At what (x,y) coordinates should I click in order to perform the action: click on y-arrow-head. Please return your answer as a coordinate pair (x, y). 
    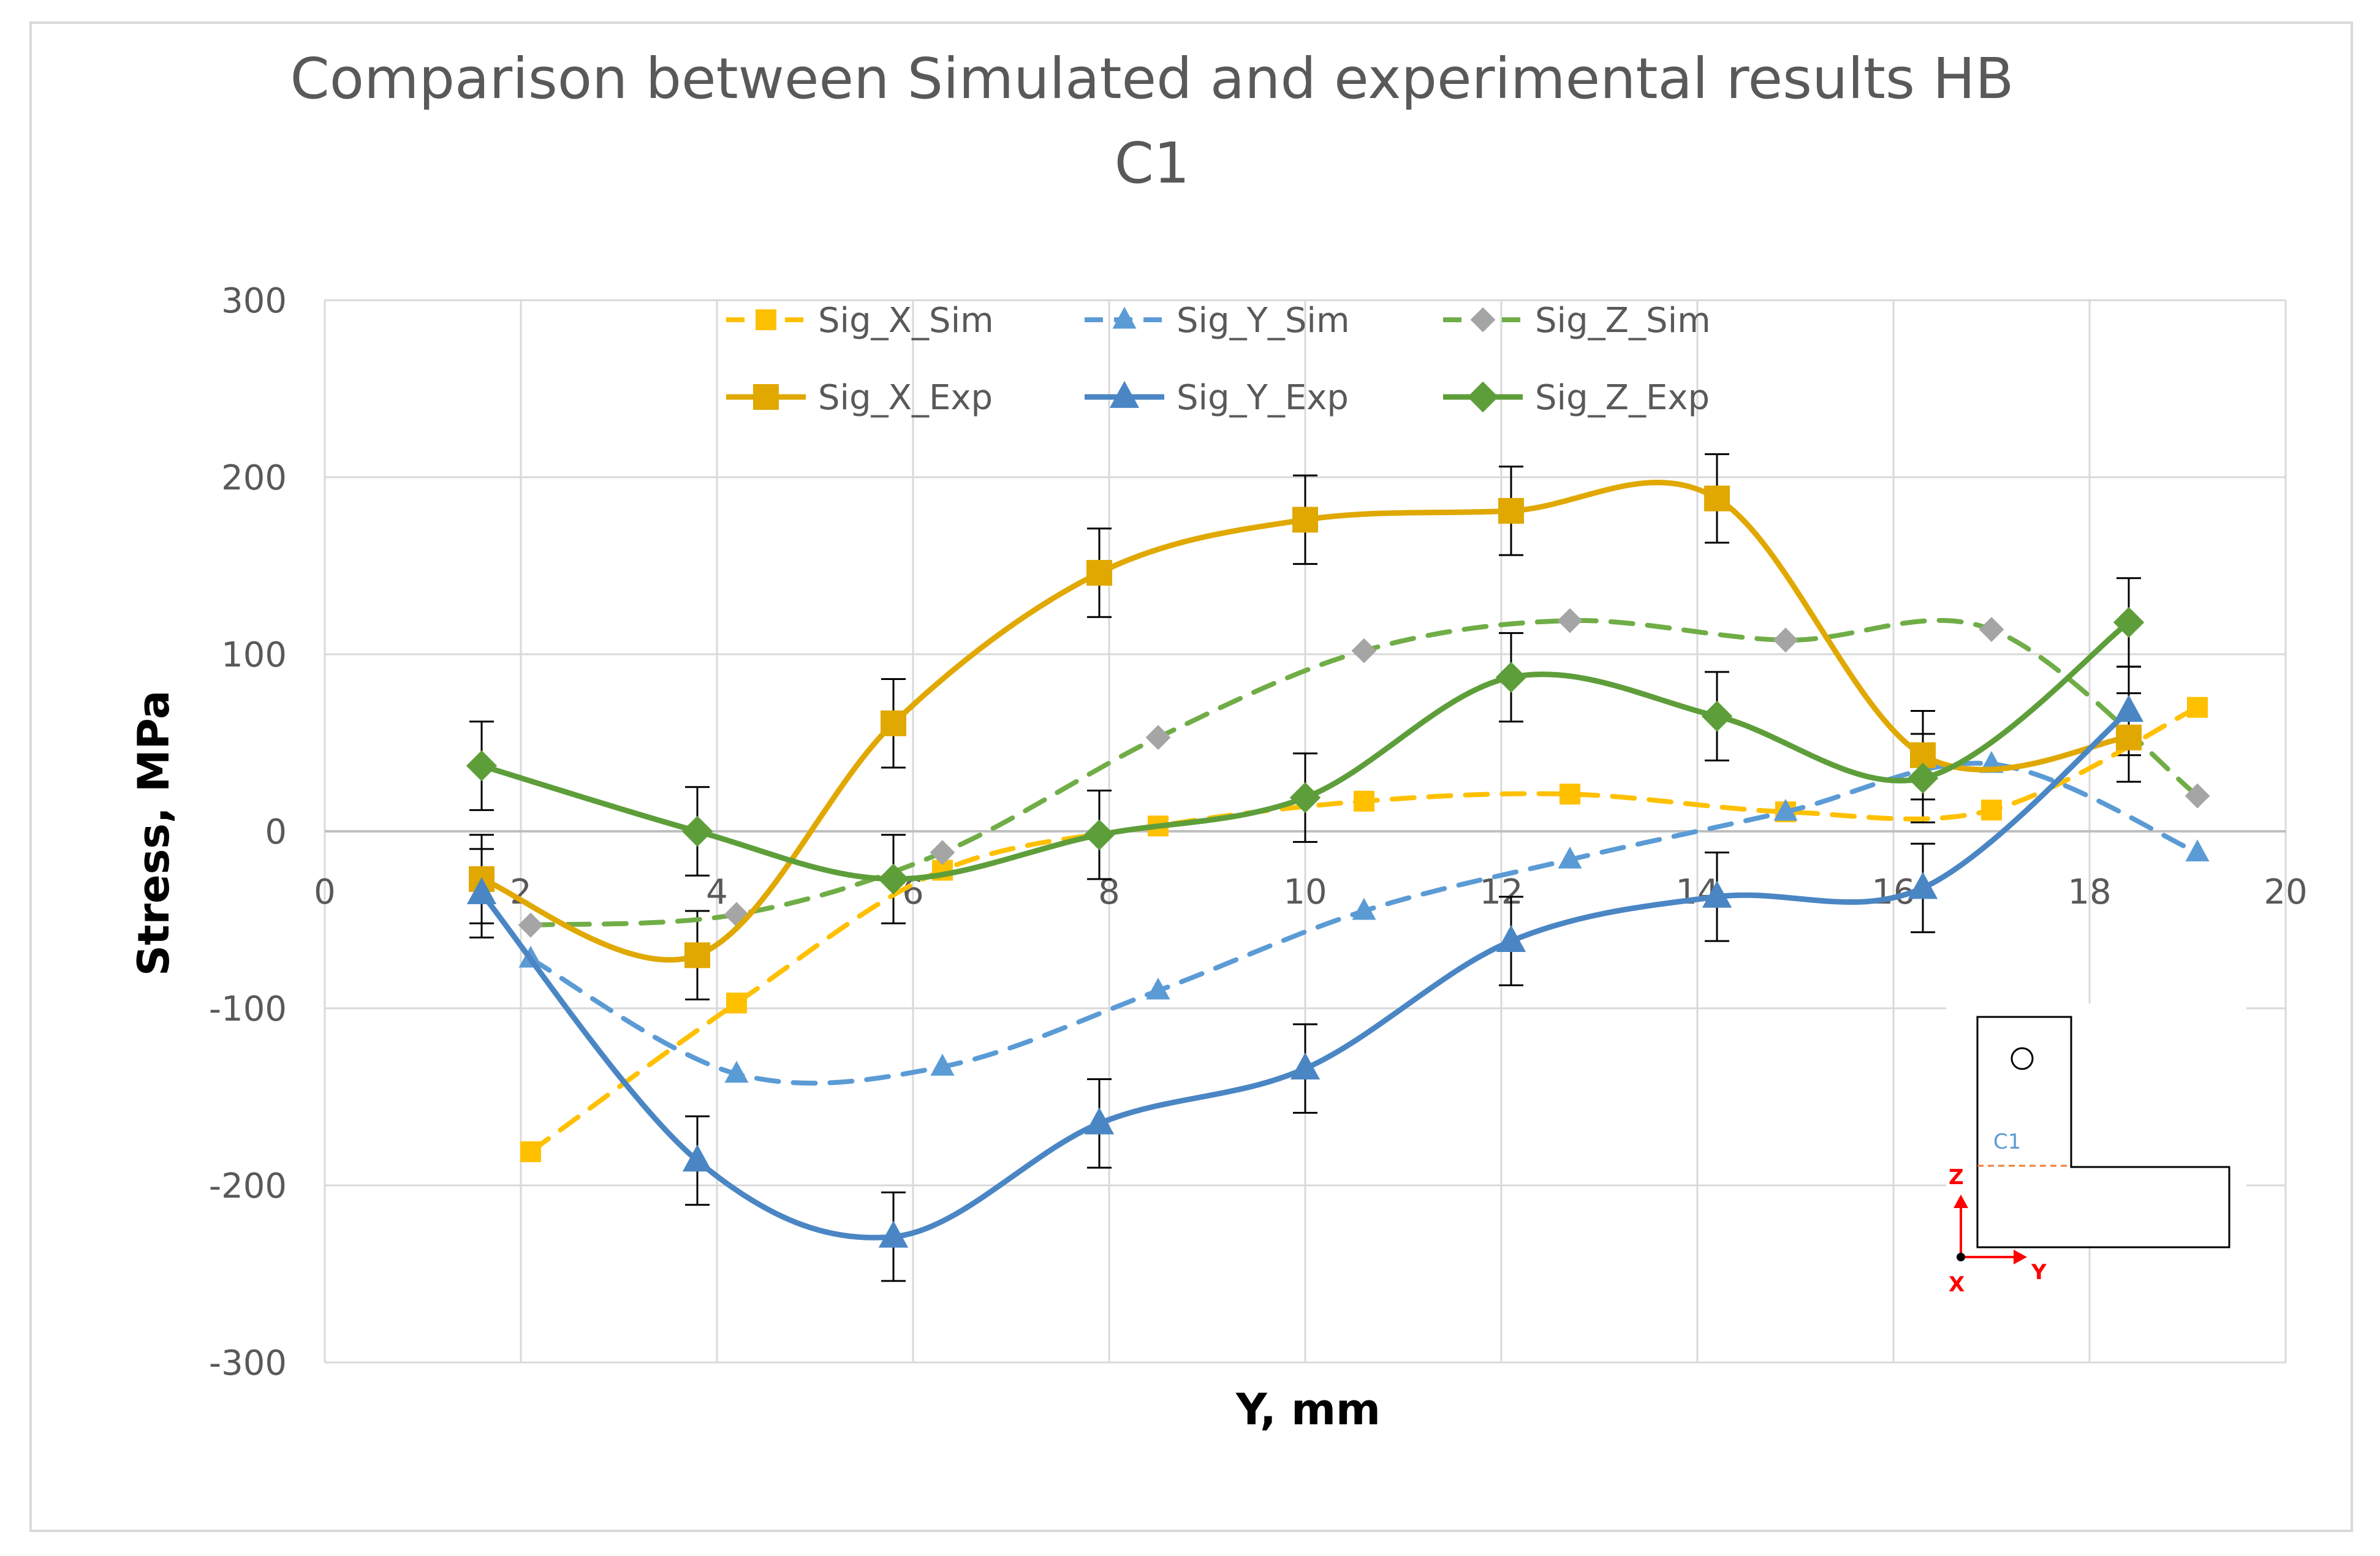
    Looking at the image, I should click on (2020, 1257).